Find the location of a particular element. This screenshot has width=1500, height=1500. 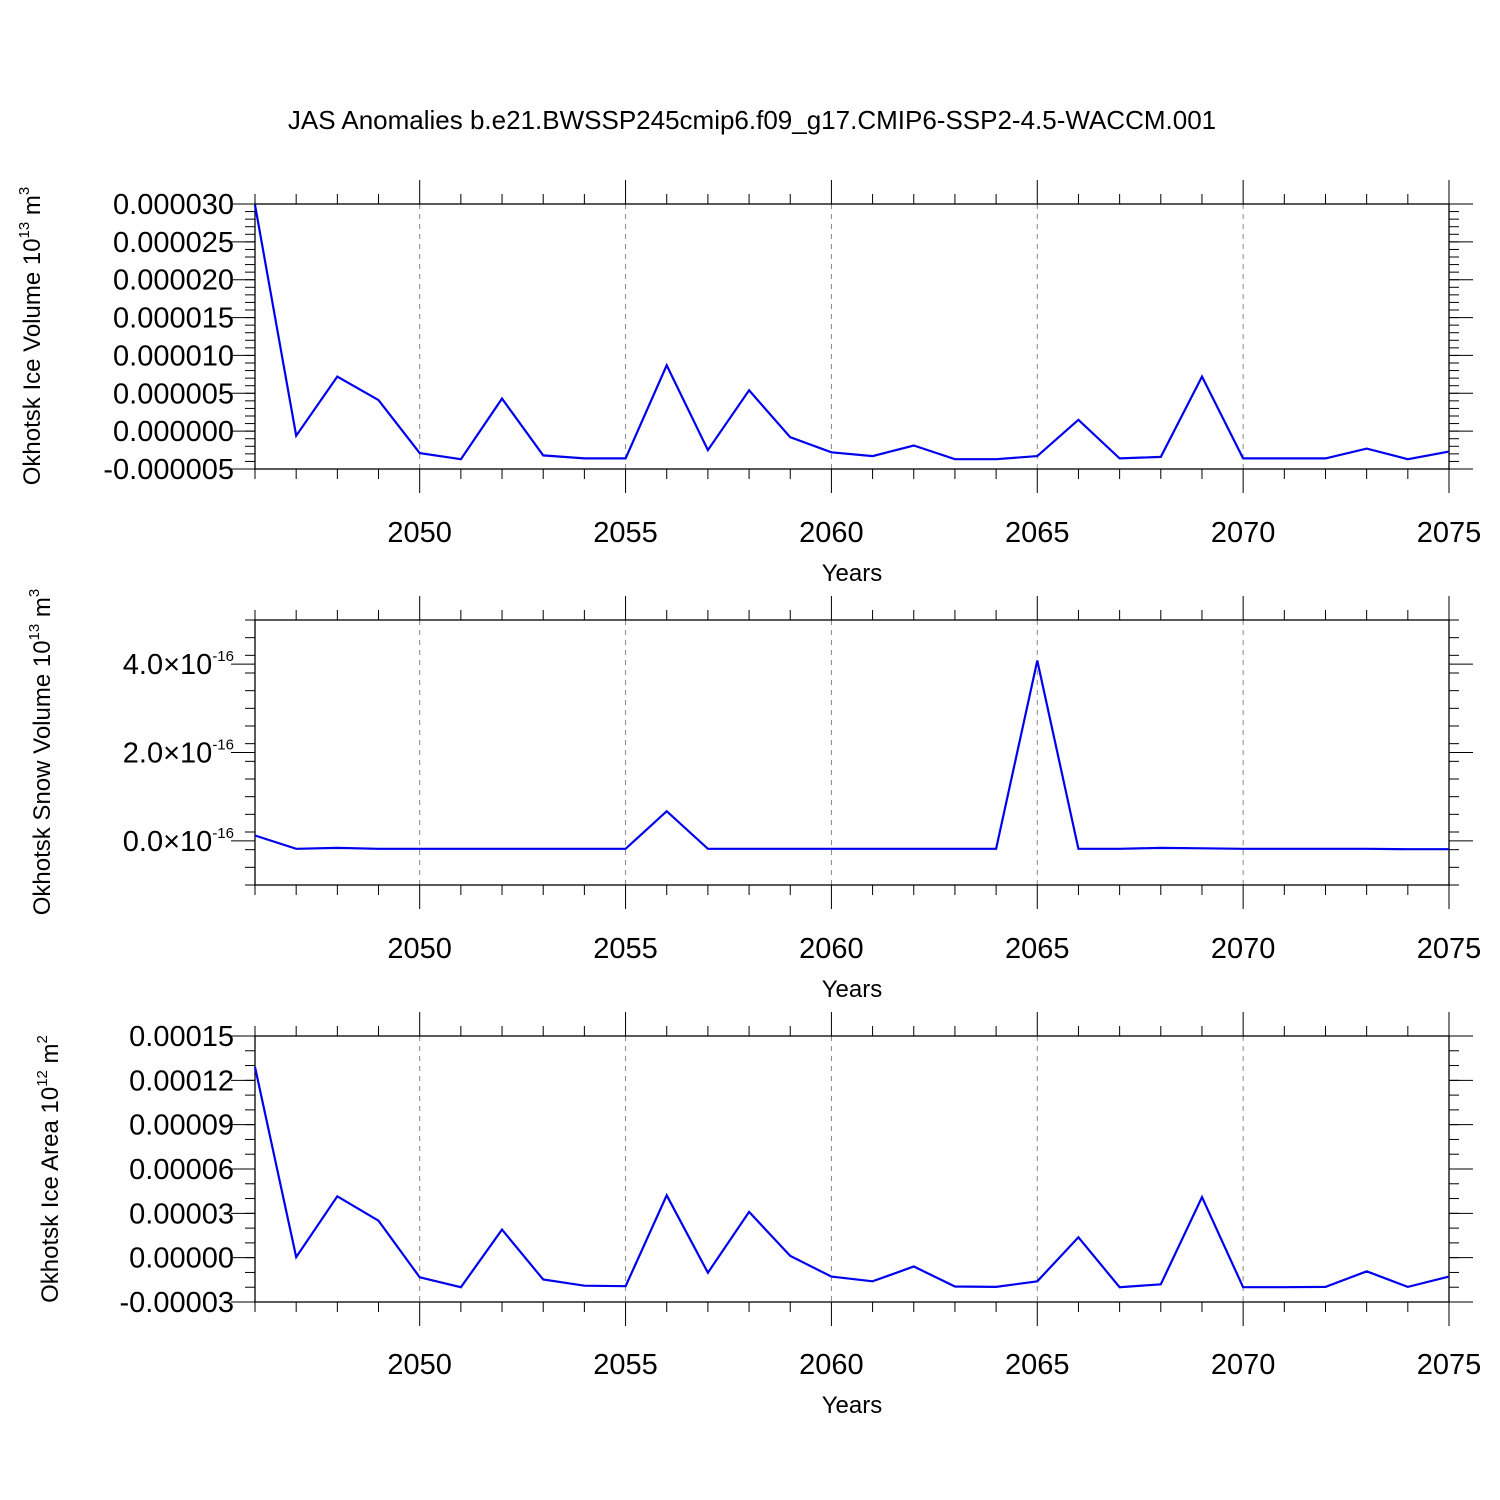

y-tick-label: -0.000005 is located at coordinates (168, 470).